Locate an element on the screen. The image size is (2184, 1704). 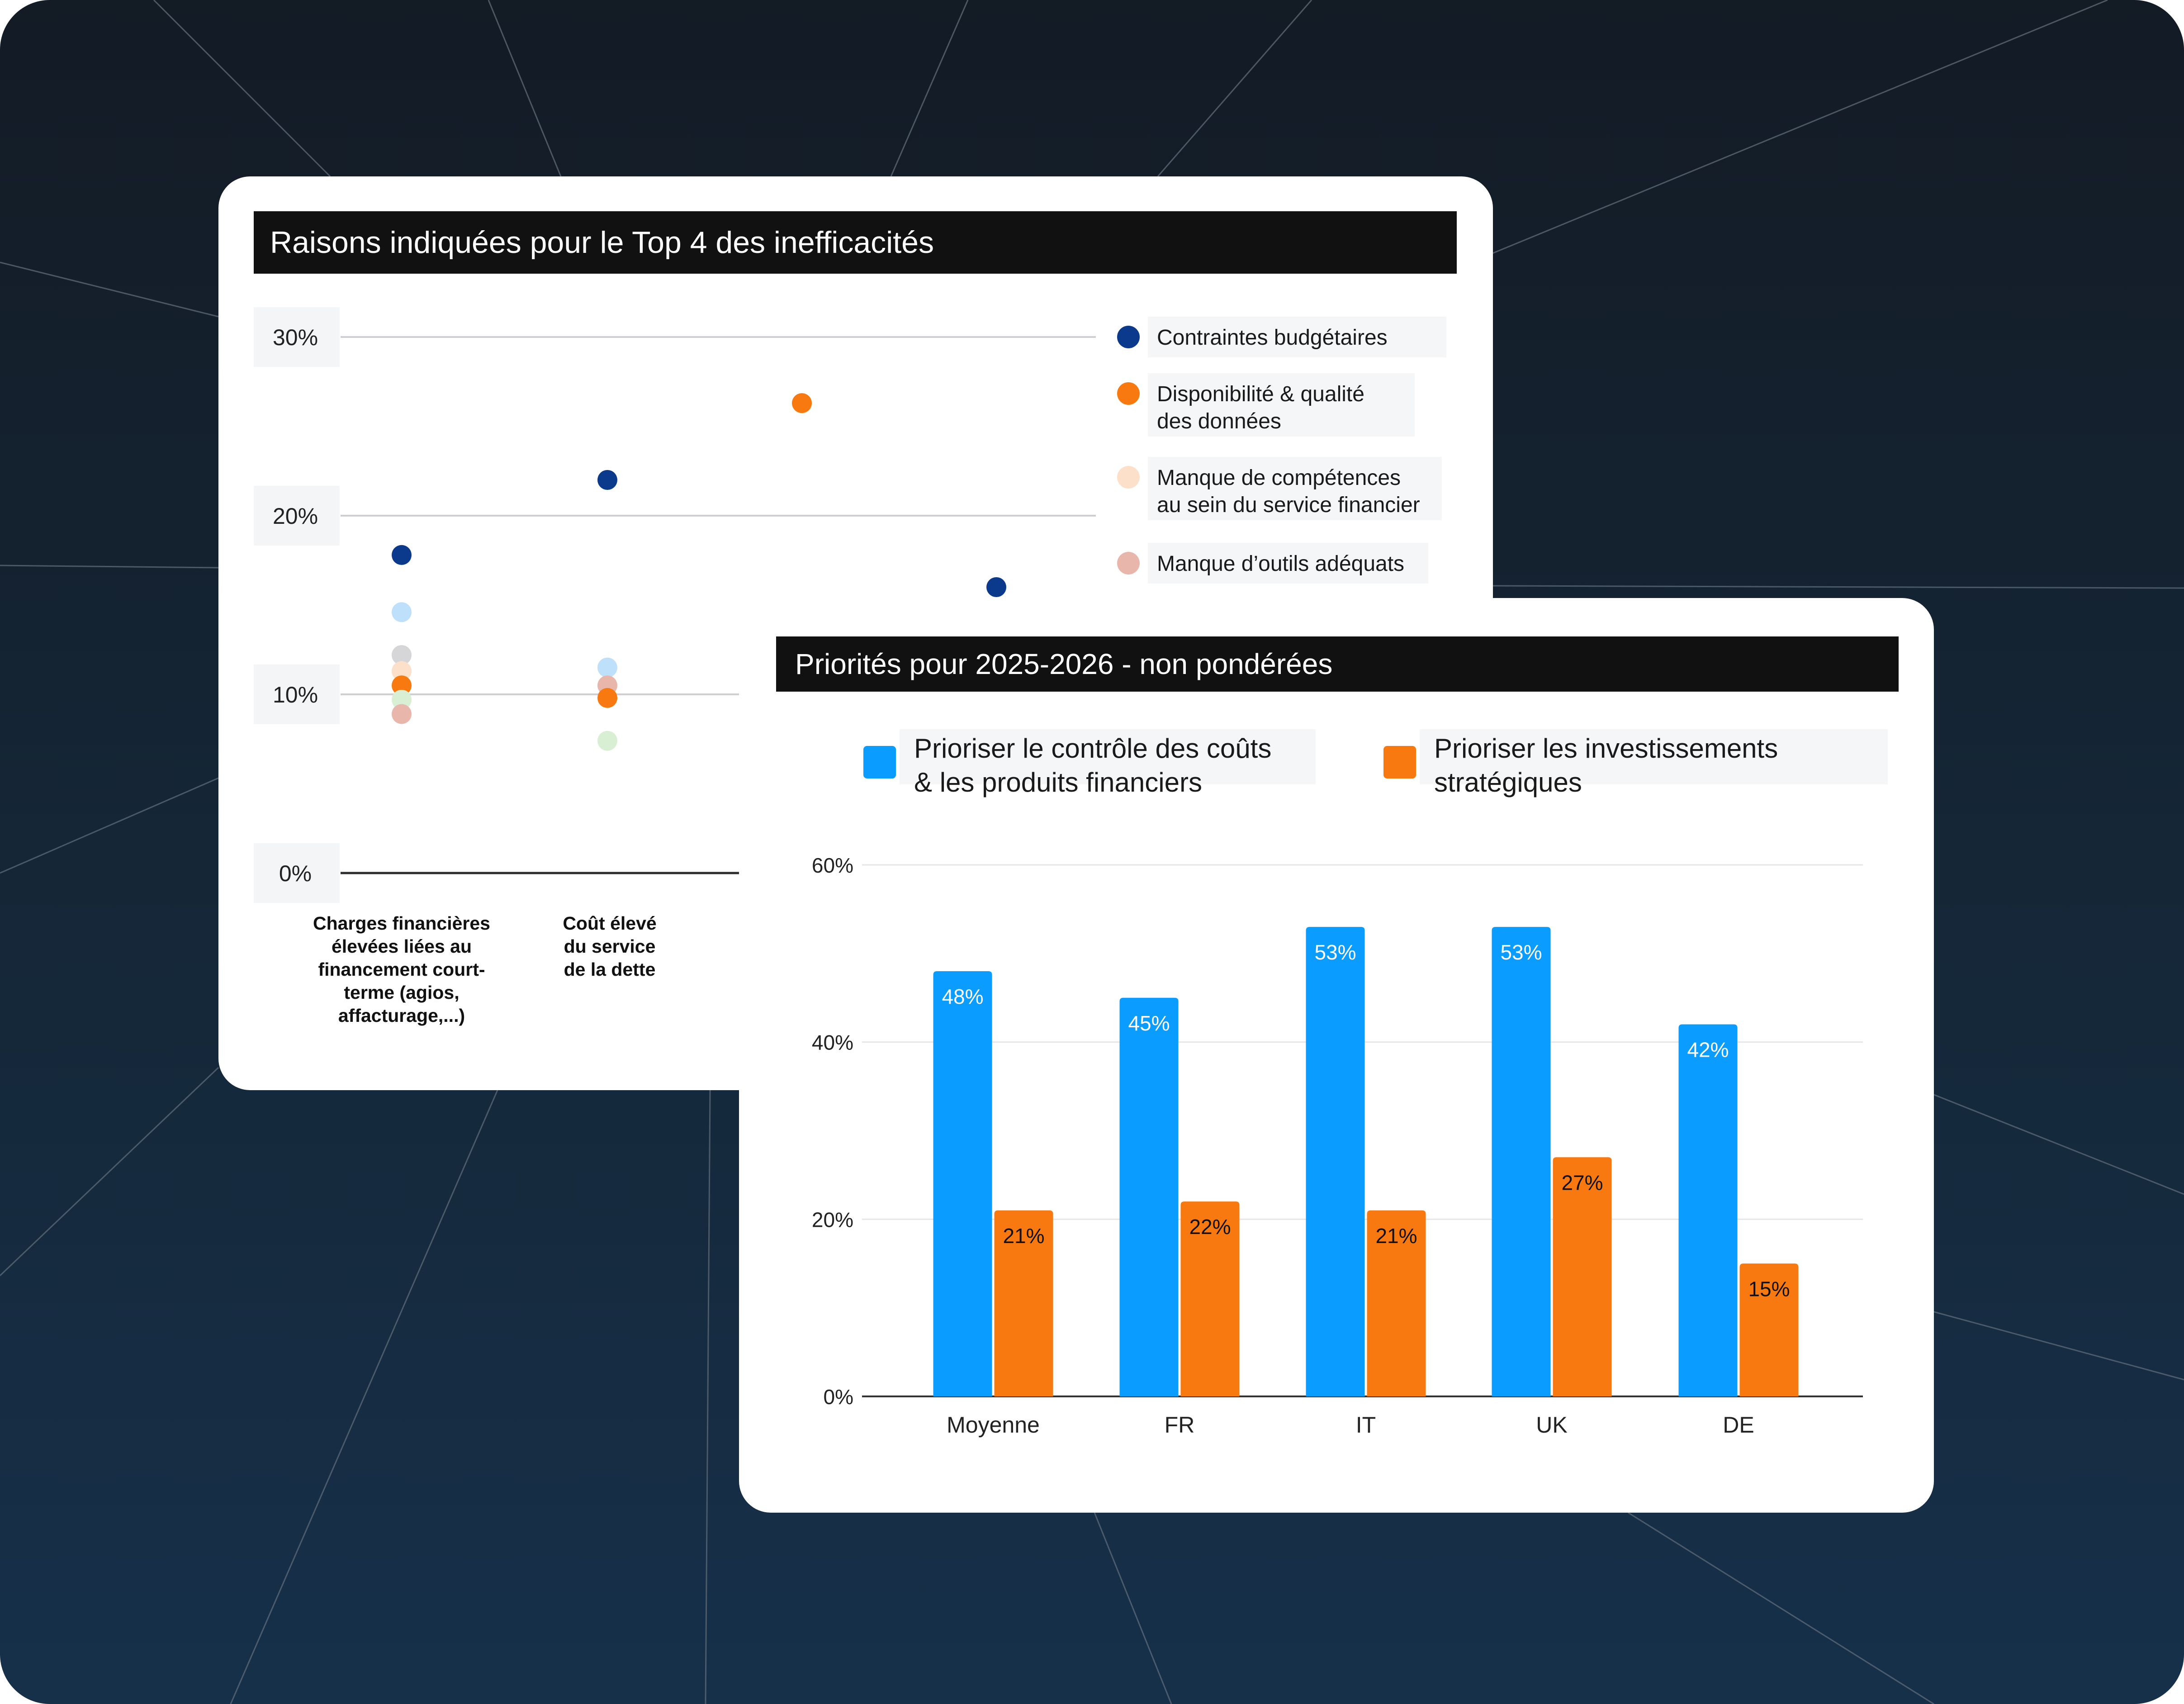
bar-value-label: 42% is located at coordinates (1708, 1050).